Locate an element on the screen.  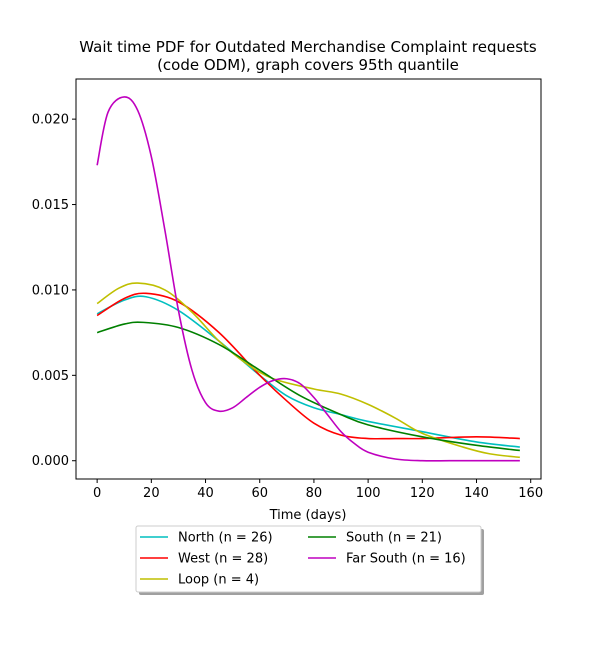
x-tick-label: 140 is located at coordinates (476, 493).